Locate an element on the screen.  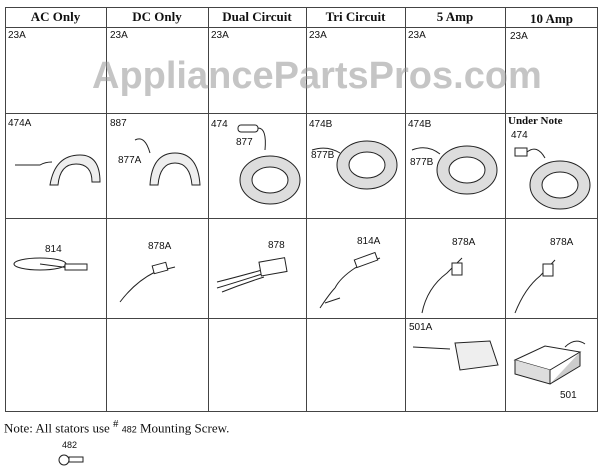
screw-label: 482 is located at coordinates (70, 445).